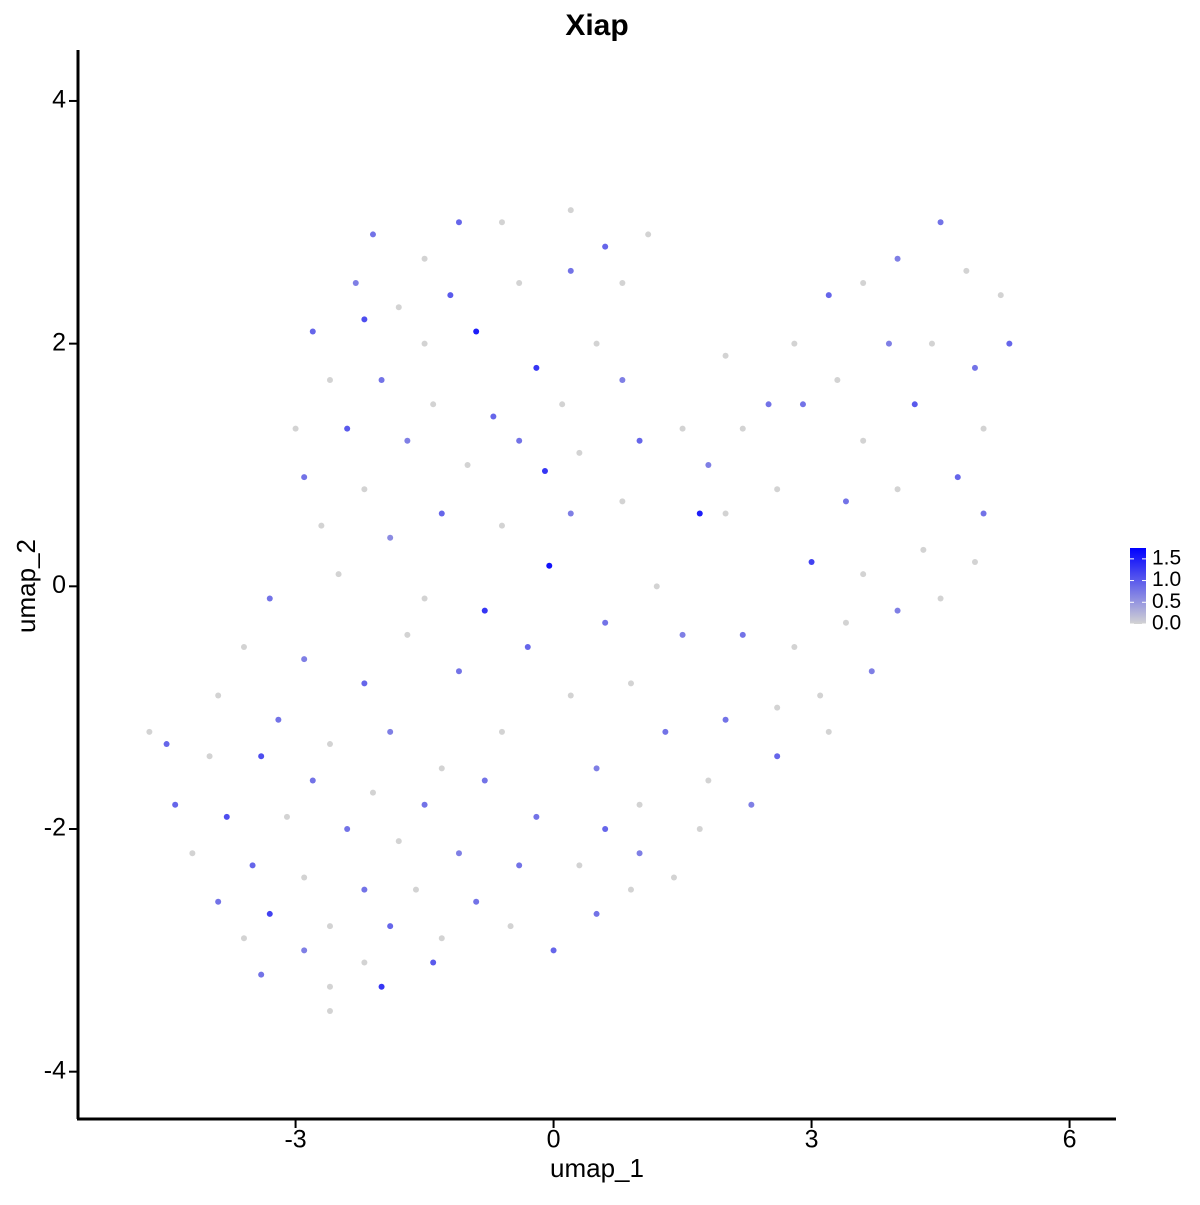  What do you see at coordinates (1166, 623) in the screenshot?
I see `colorbar-label: 0.0` at bounding box center [1166, 623].